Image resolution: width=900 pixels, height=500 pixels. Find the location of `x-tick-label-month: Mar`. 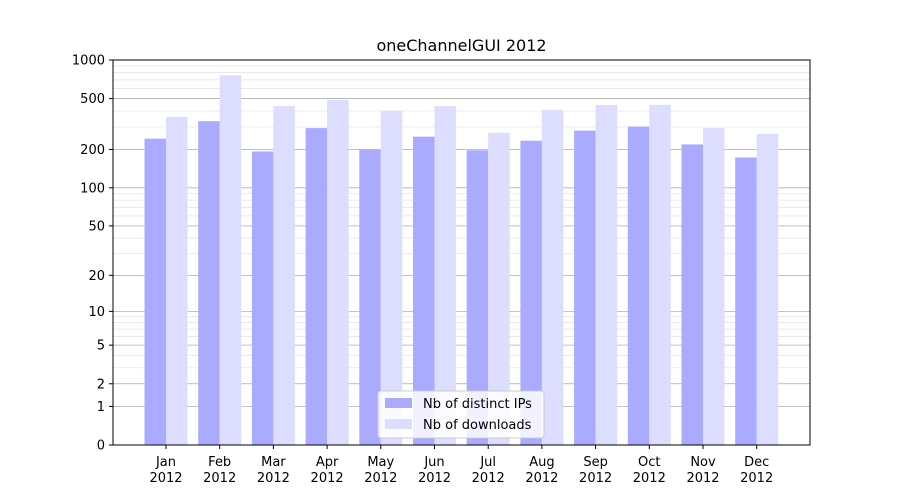

x-tick-label-month: Mar is located at coordinates (273, 462).